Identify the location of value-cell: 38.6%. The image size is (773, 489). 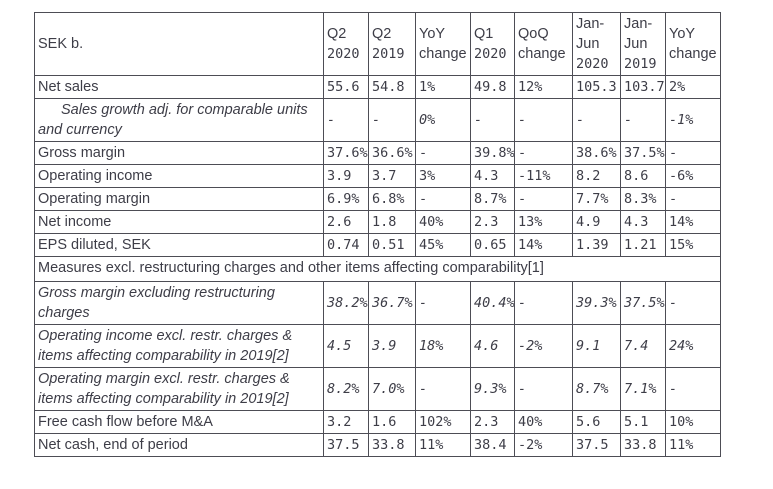
(596, 153).